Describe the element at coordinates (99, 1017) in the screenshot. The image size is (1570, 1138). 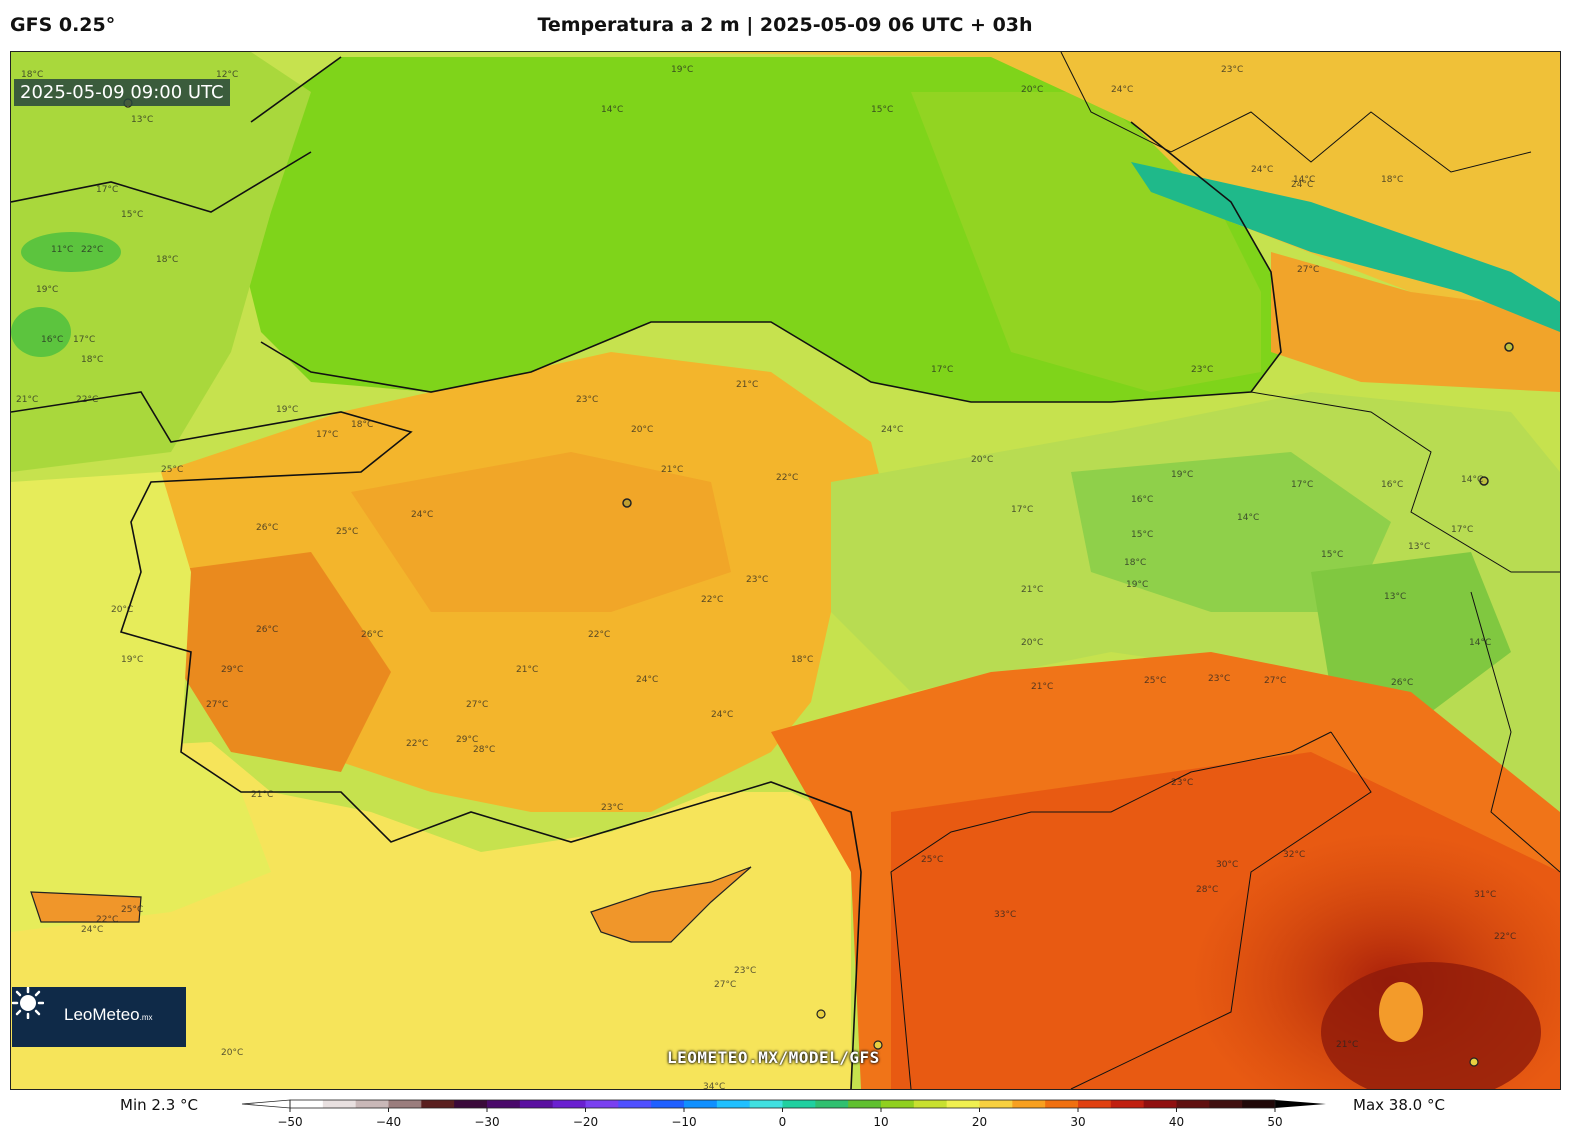
I see `leometeo-logo: LeoMeteo.mx` at that location.